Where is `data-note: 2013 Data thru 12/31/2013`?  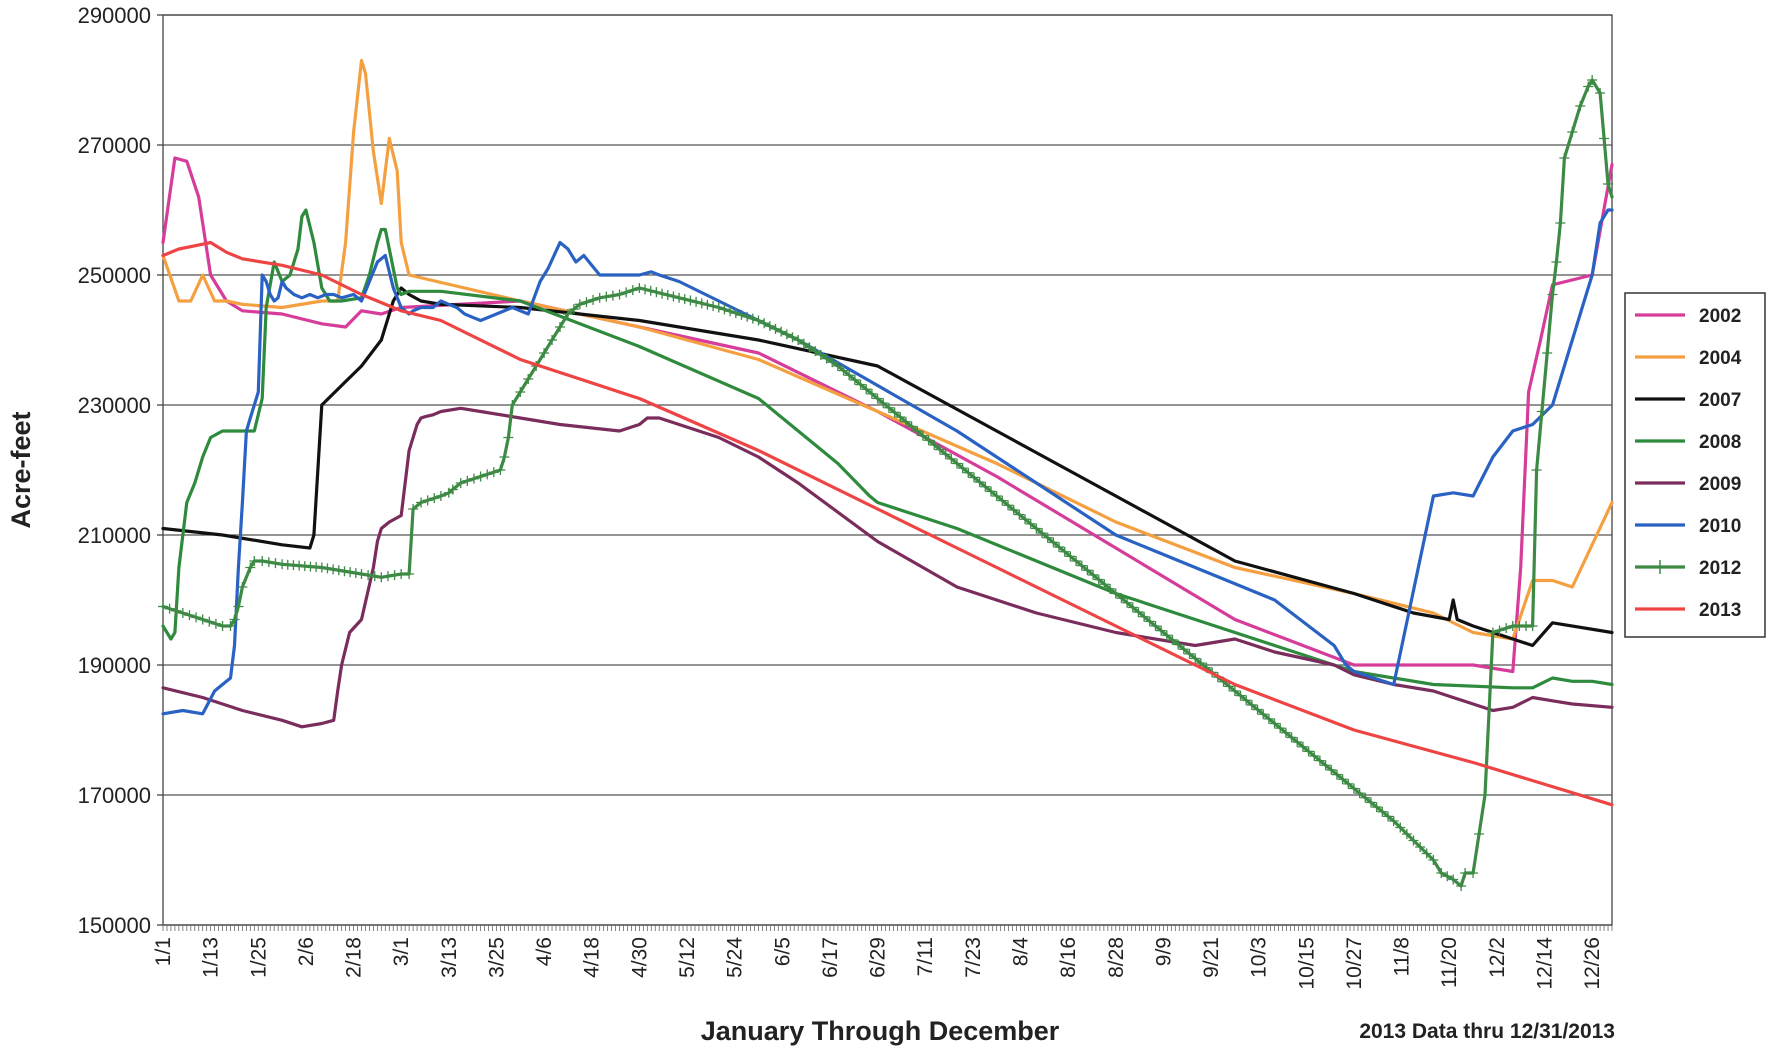
data-note: 2013 Data thru 12/31/2013 is located at coordinates (1487, 1031).